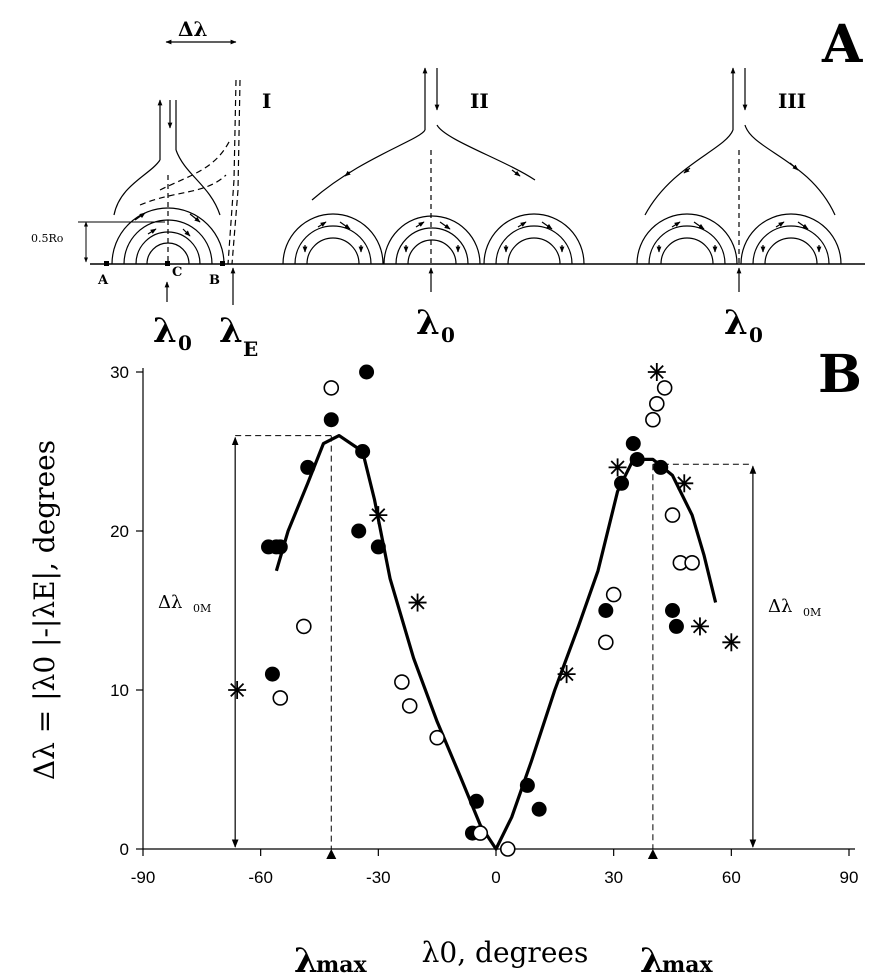  What do you see at coordinates (103, 280) in the screenshot?
I see `point-a-label: A` at bounding box center [103, 280].